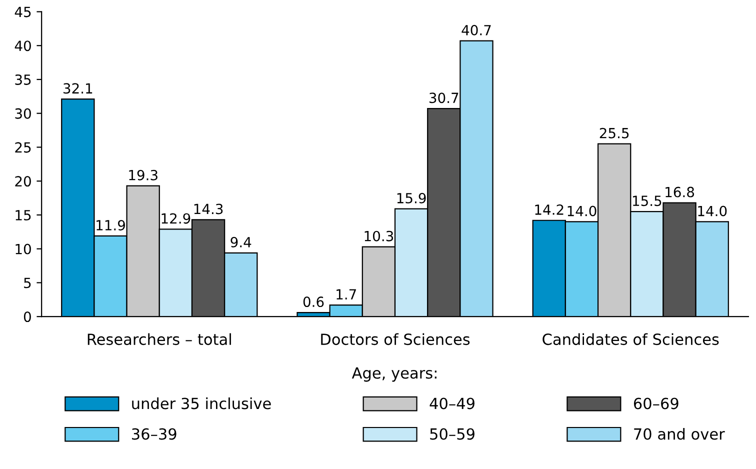  Describe the element at coordinates (23, 113) in the screenshot. I see `y-tick-label: 30` at that location.